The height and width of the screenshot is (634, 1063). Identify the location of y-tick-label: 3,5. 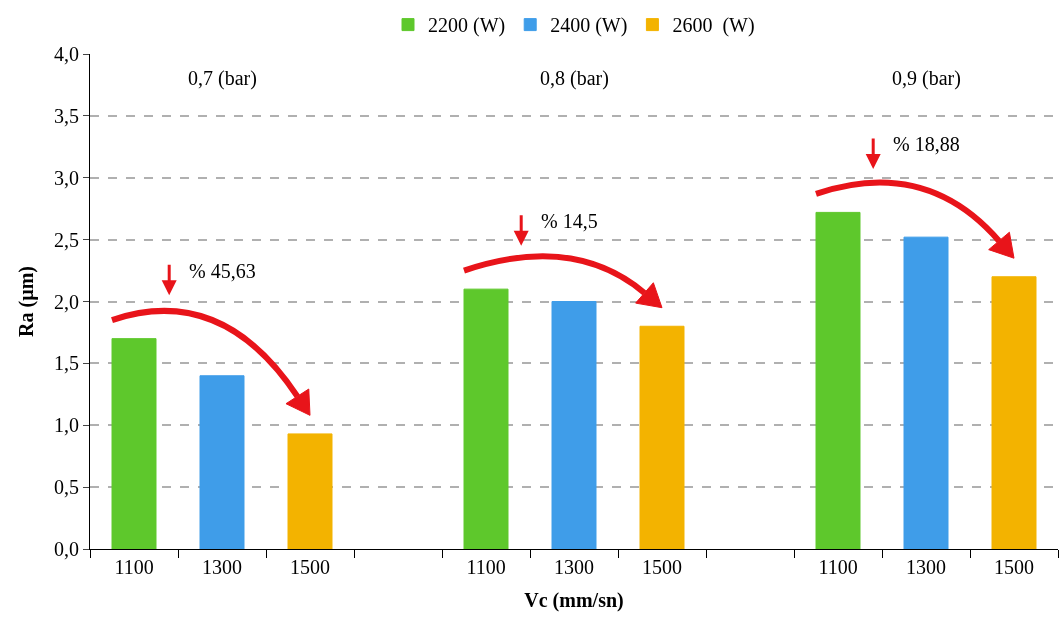
(66, 115).